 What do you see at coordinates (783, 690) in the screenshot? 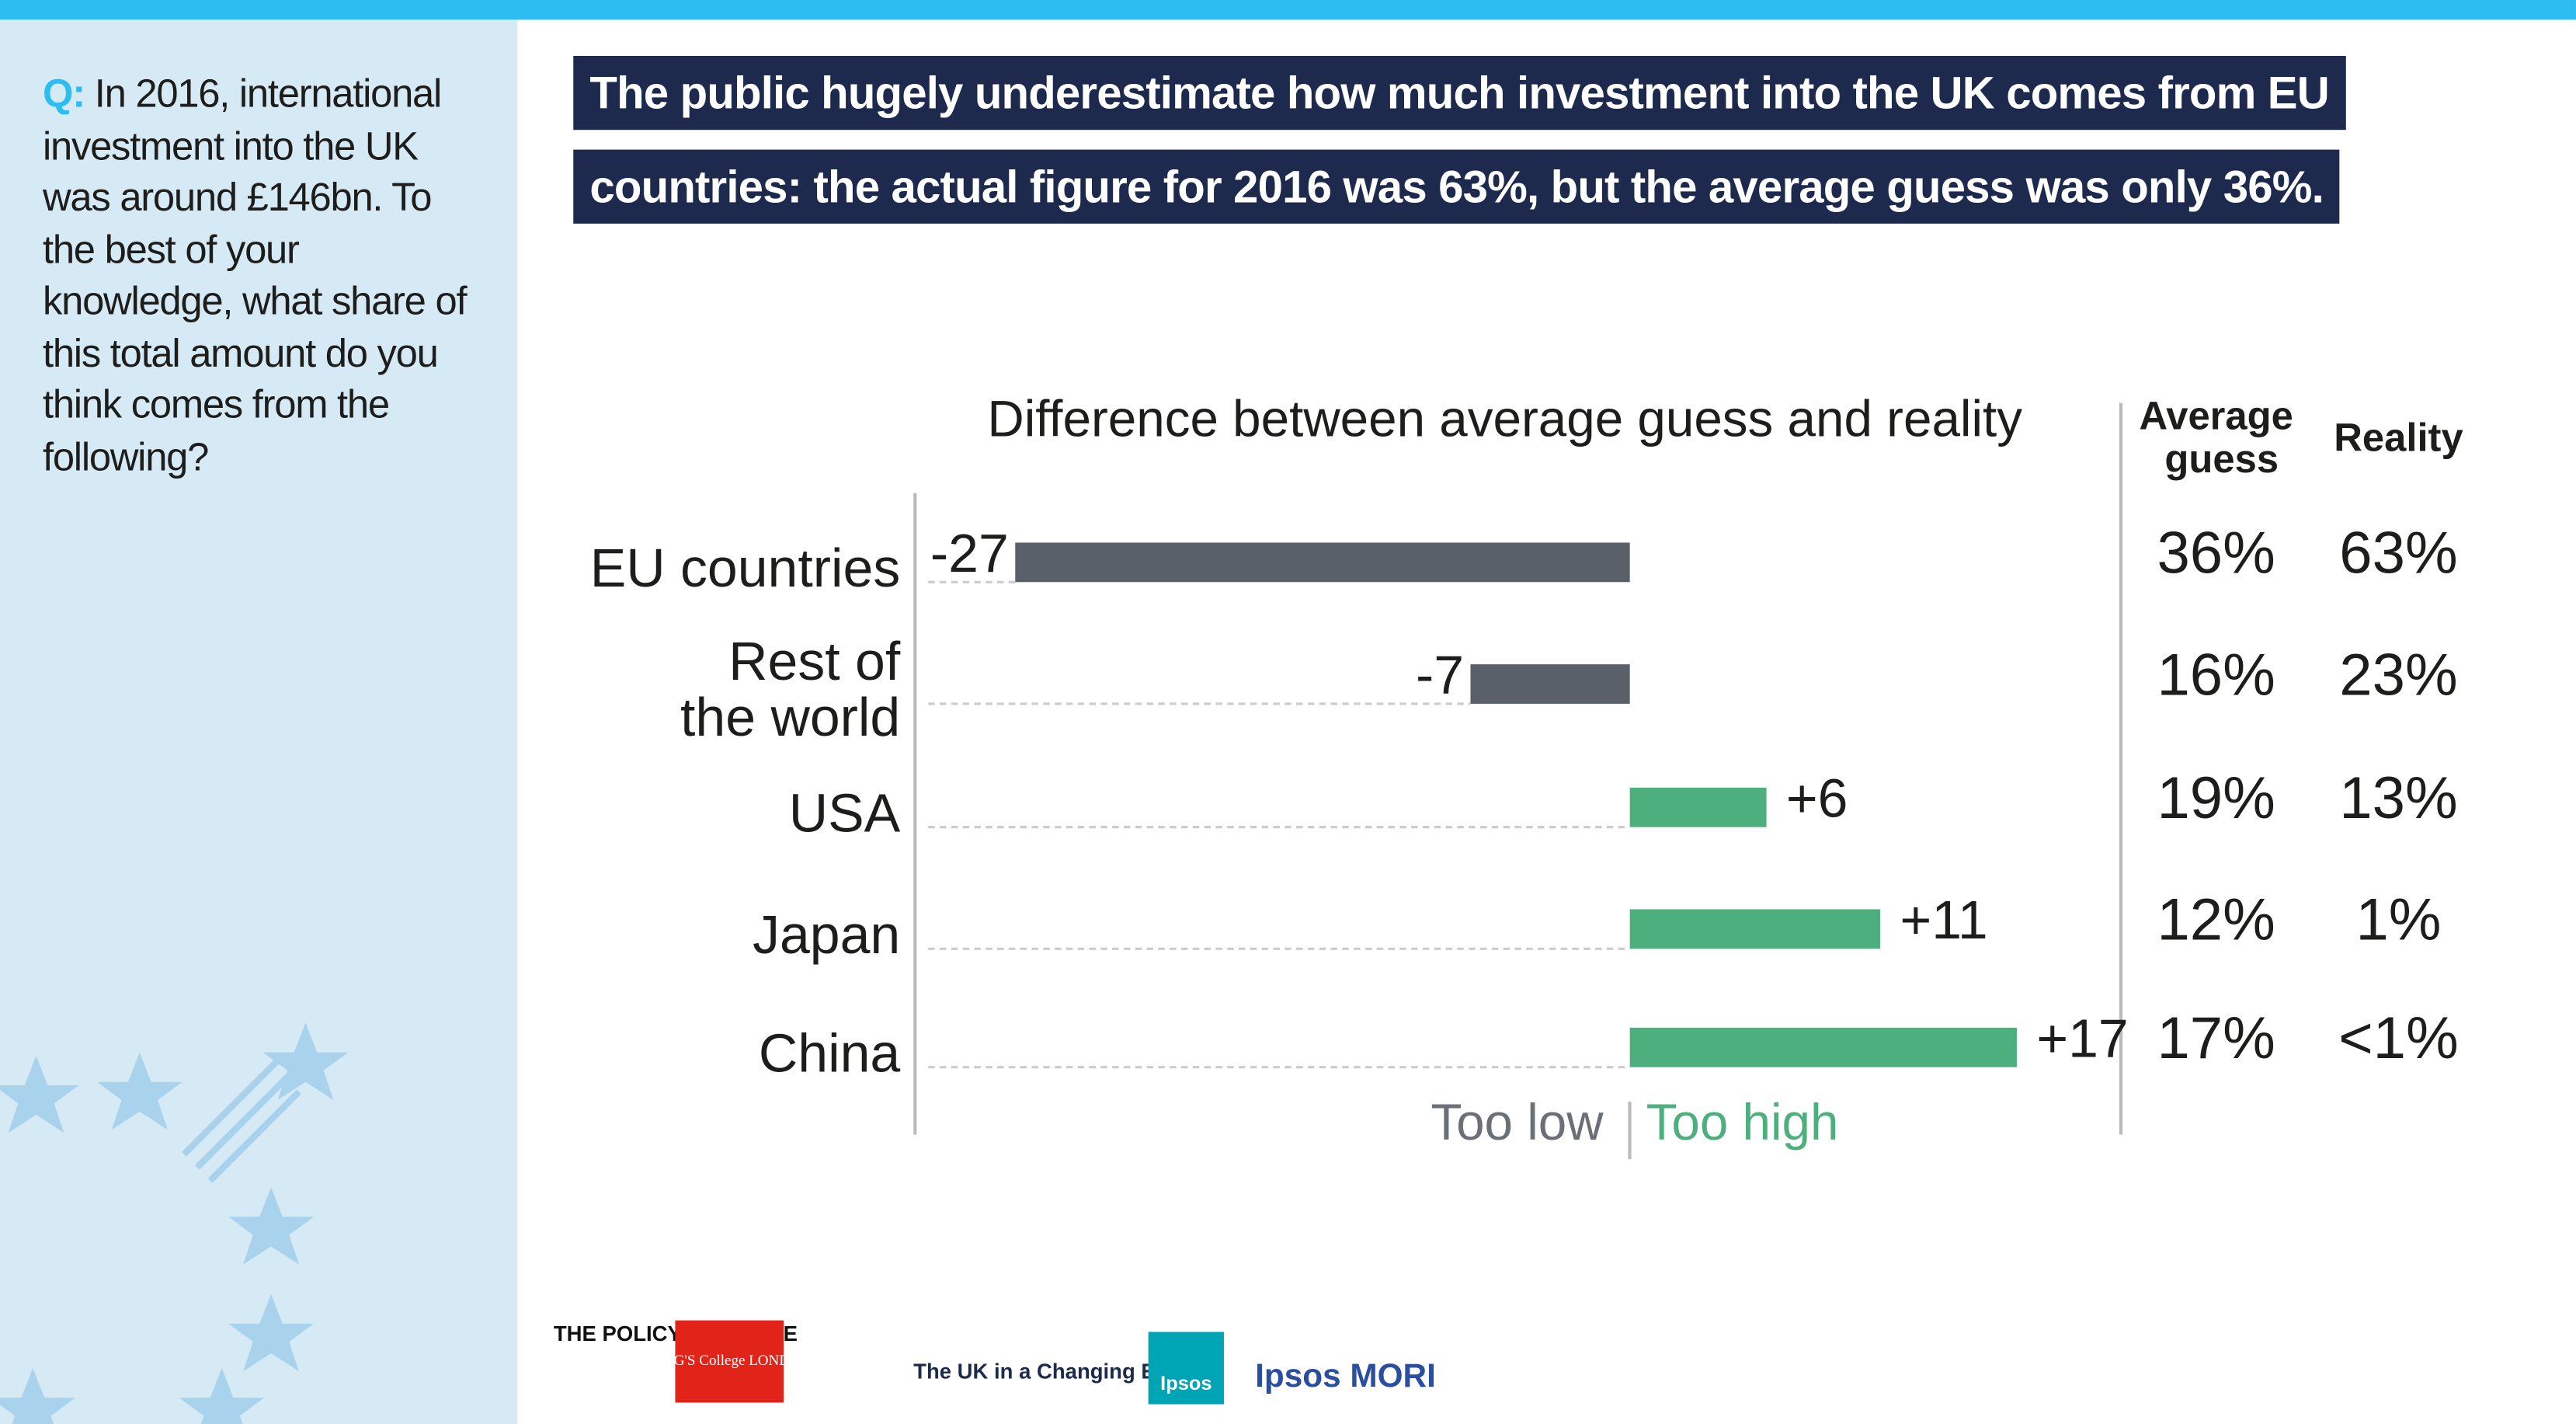
I see `category-label: Rest of the world` at bounding box center [783, 690].